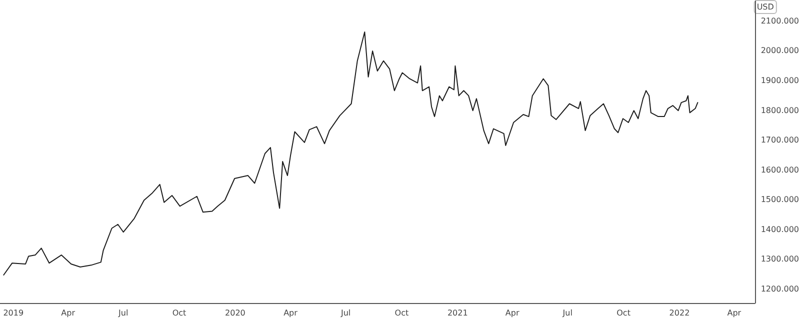  I want to click on y-tick-label: 1700.000, so click(779, 140).